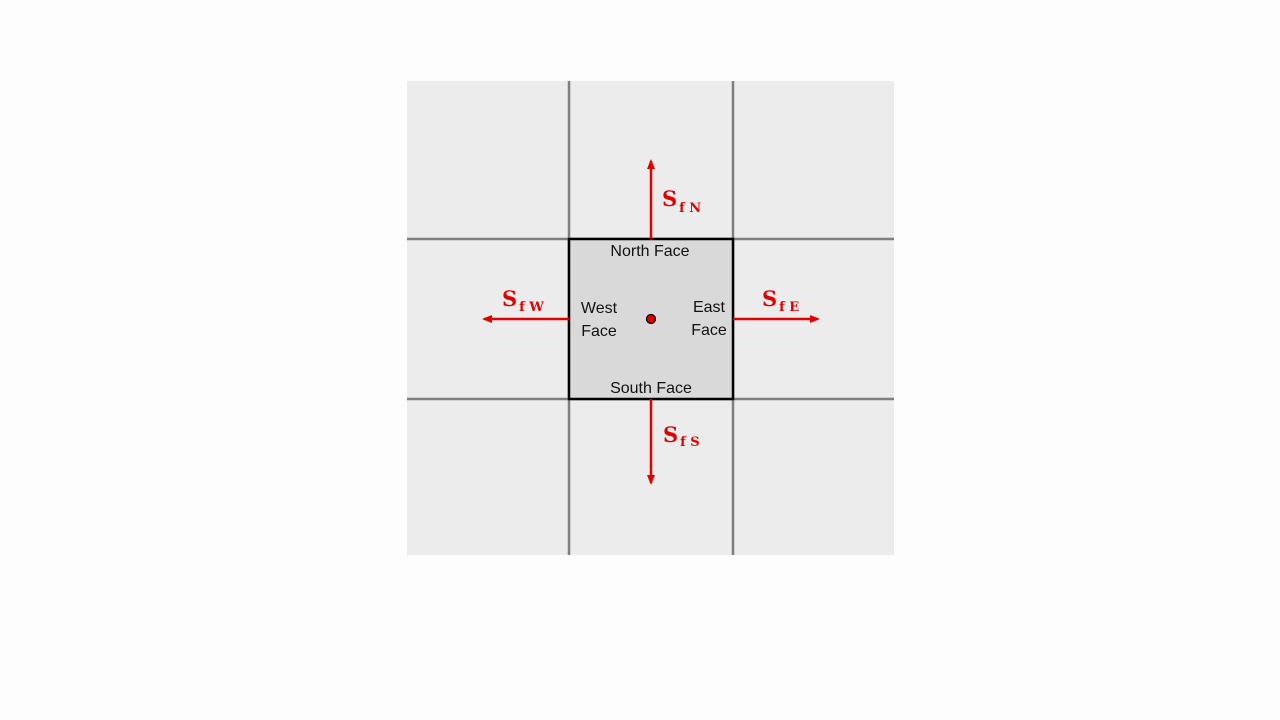 This screenshot has height=720, width=1280. Describe the element at coordinates (651, 319) in the screenshot. I see `cell-centroid` at that location.